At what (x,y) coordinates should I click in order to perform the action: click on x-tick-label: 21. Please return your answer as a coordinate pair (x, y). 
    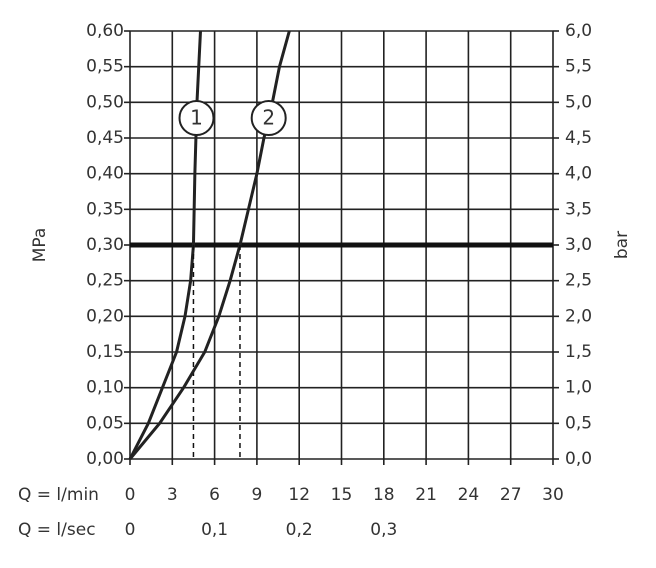
    Looking at the image, I should click on (426, 495).